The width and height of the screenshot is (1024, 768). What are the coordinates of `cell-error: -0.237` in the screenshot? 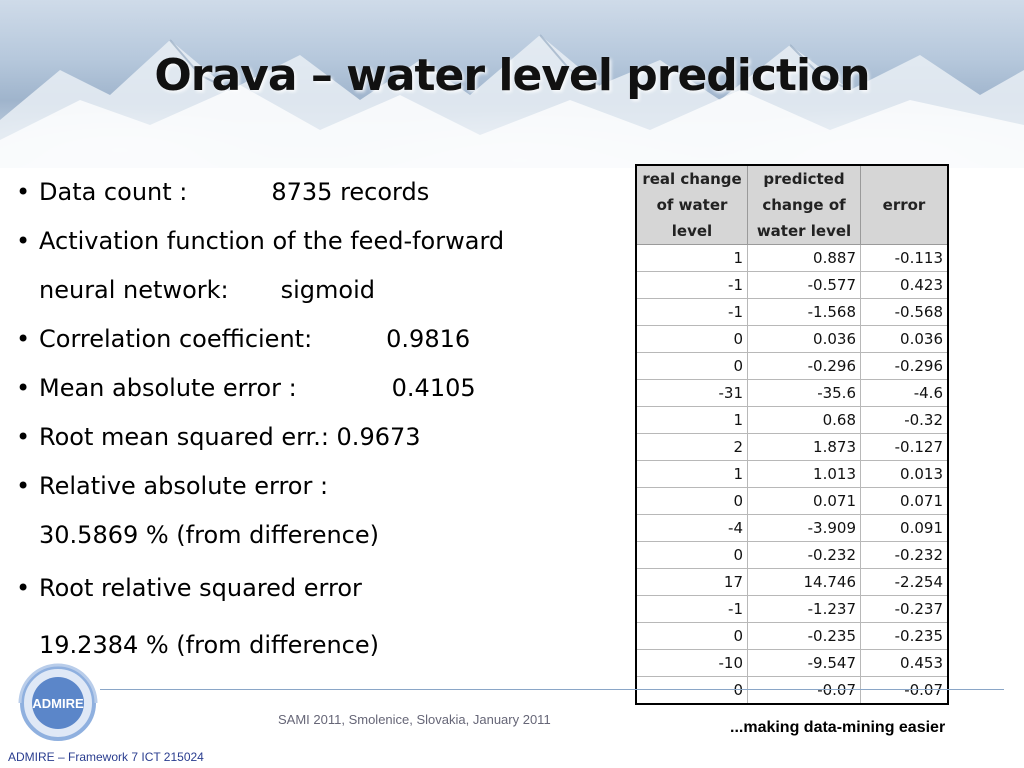 It's located at (904, 609).